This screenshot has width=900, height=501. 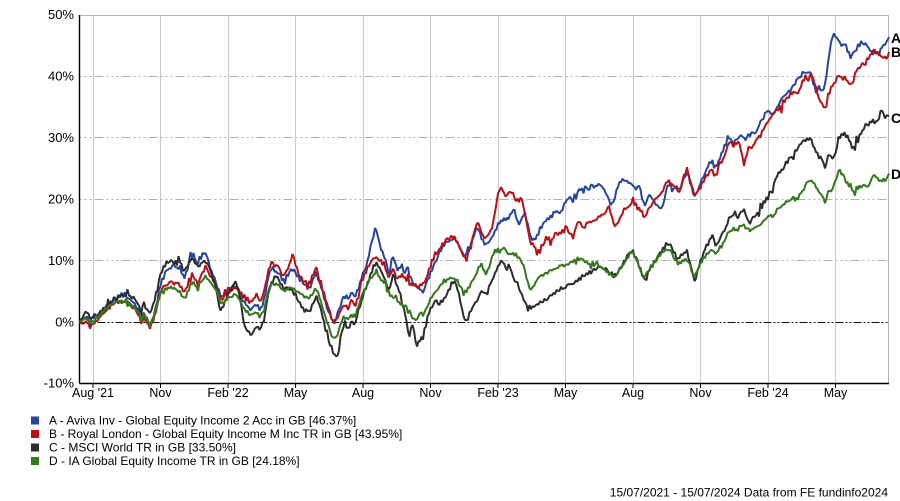 I want to click on svg-text: D, so click(x=895, y=174).